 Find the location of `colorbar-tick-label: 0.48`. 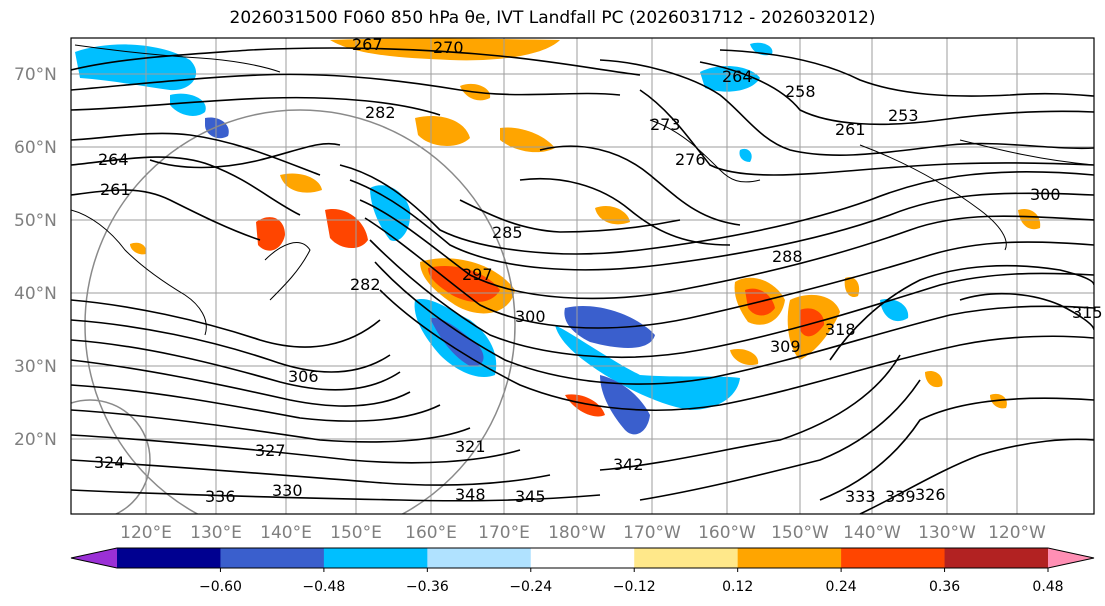

colorbar-tick-label: 0.48 is located at coordinates (1047, 587).